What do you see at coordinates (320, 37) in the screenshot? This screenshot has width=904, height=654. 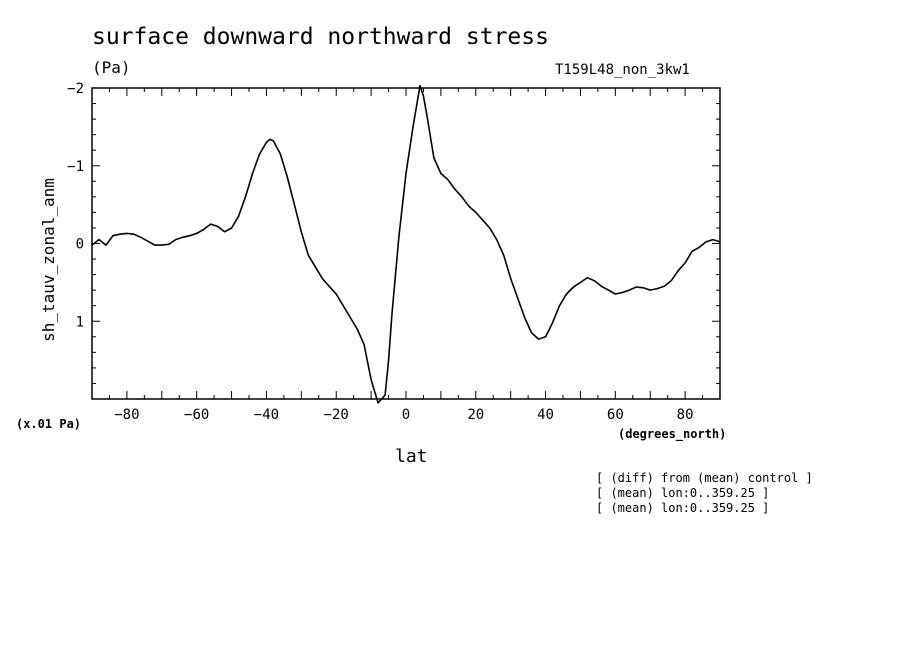 I see `chart-title: surface downward northward stress` at bounding box center [320, 37].